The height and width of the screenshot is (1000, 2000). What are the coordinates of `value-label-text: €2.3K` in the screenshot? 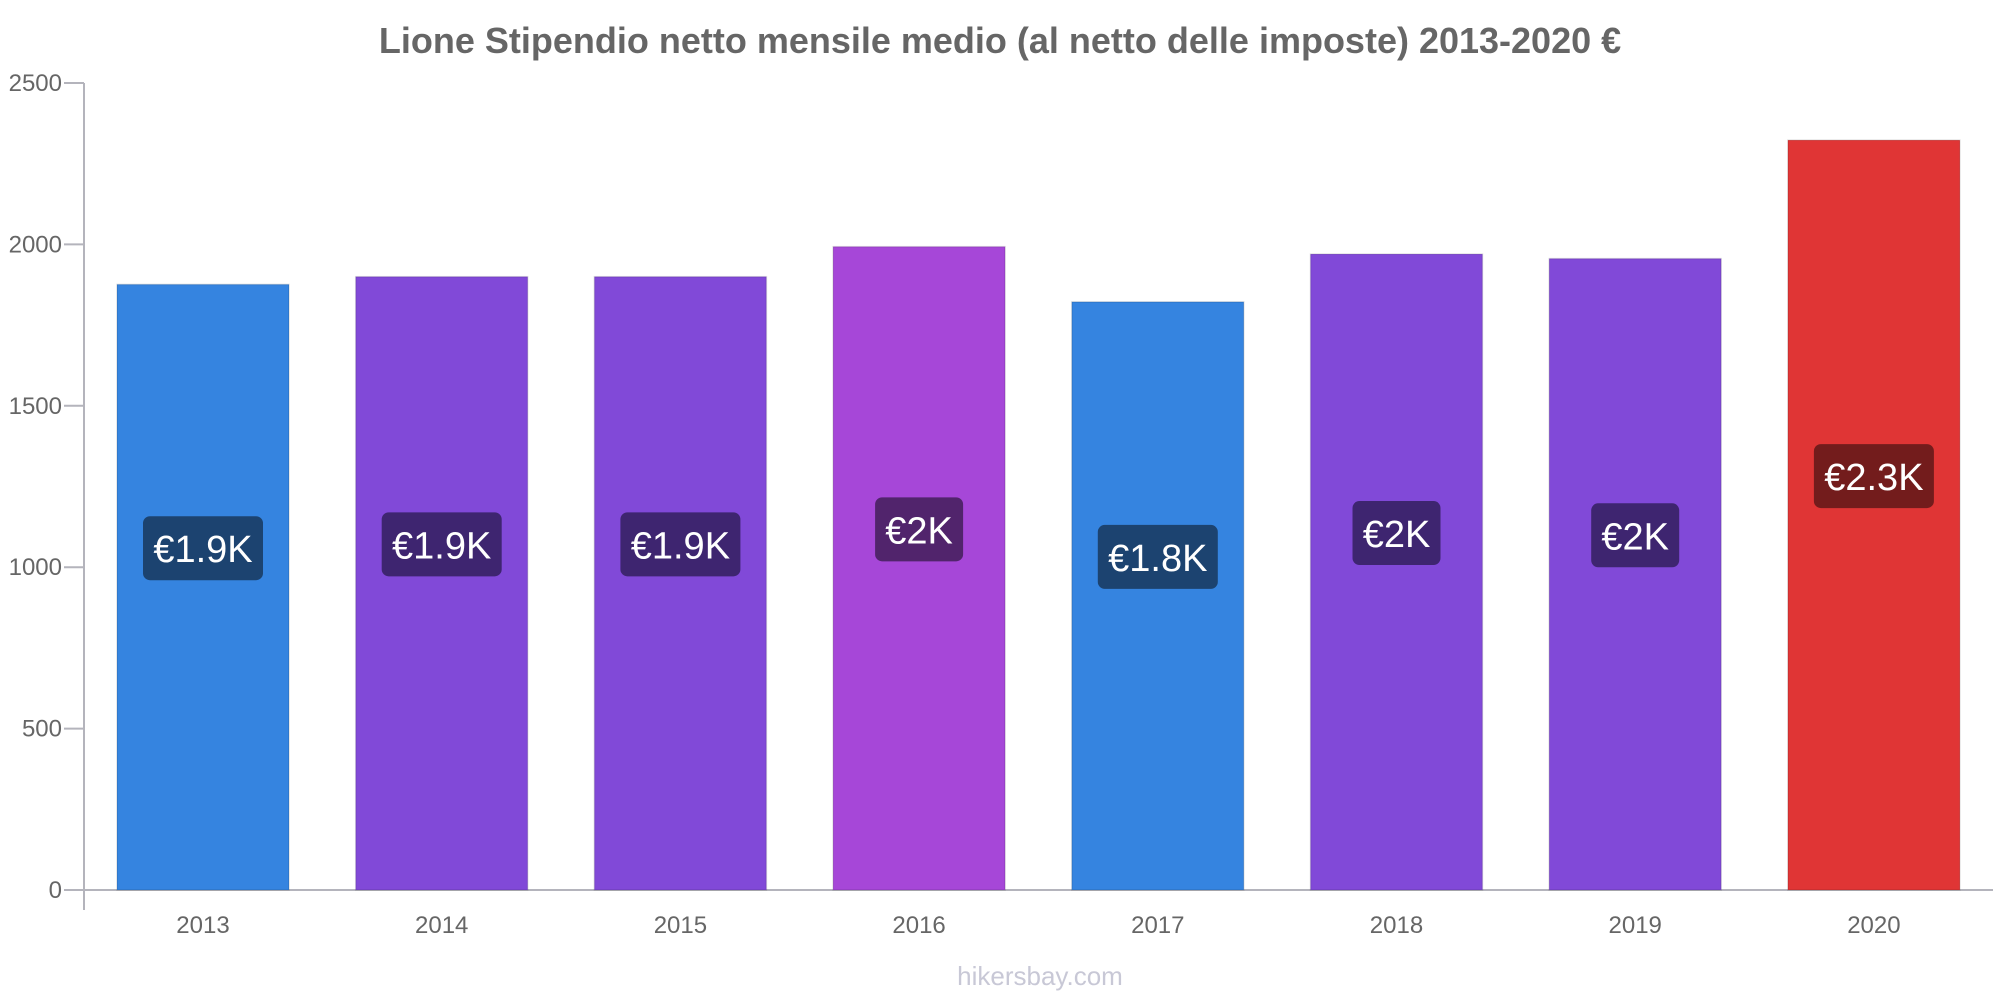 It's located at (1873, 478).